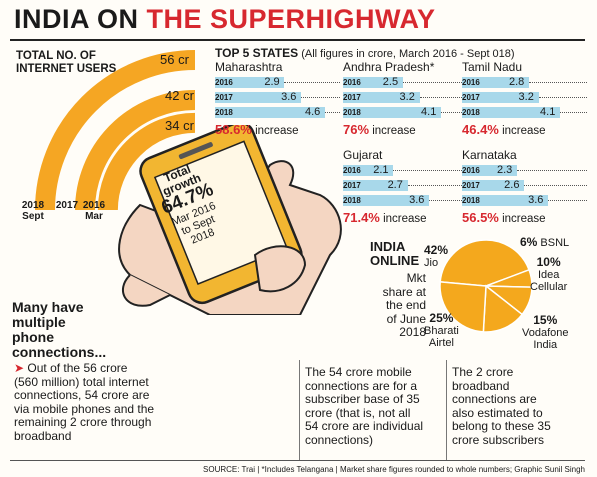 The image size is (597, 477). I want to click on bar-row: 2016 2.1, so click(405, 170).